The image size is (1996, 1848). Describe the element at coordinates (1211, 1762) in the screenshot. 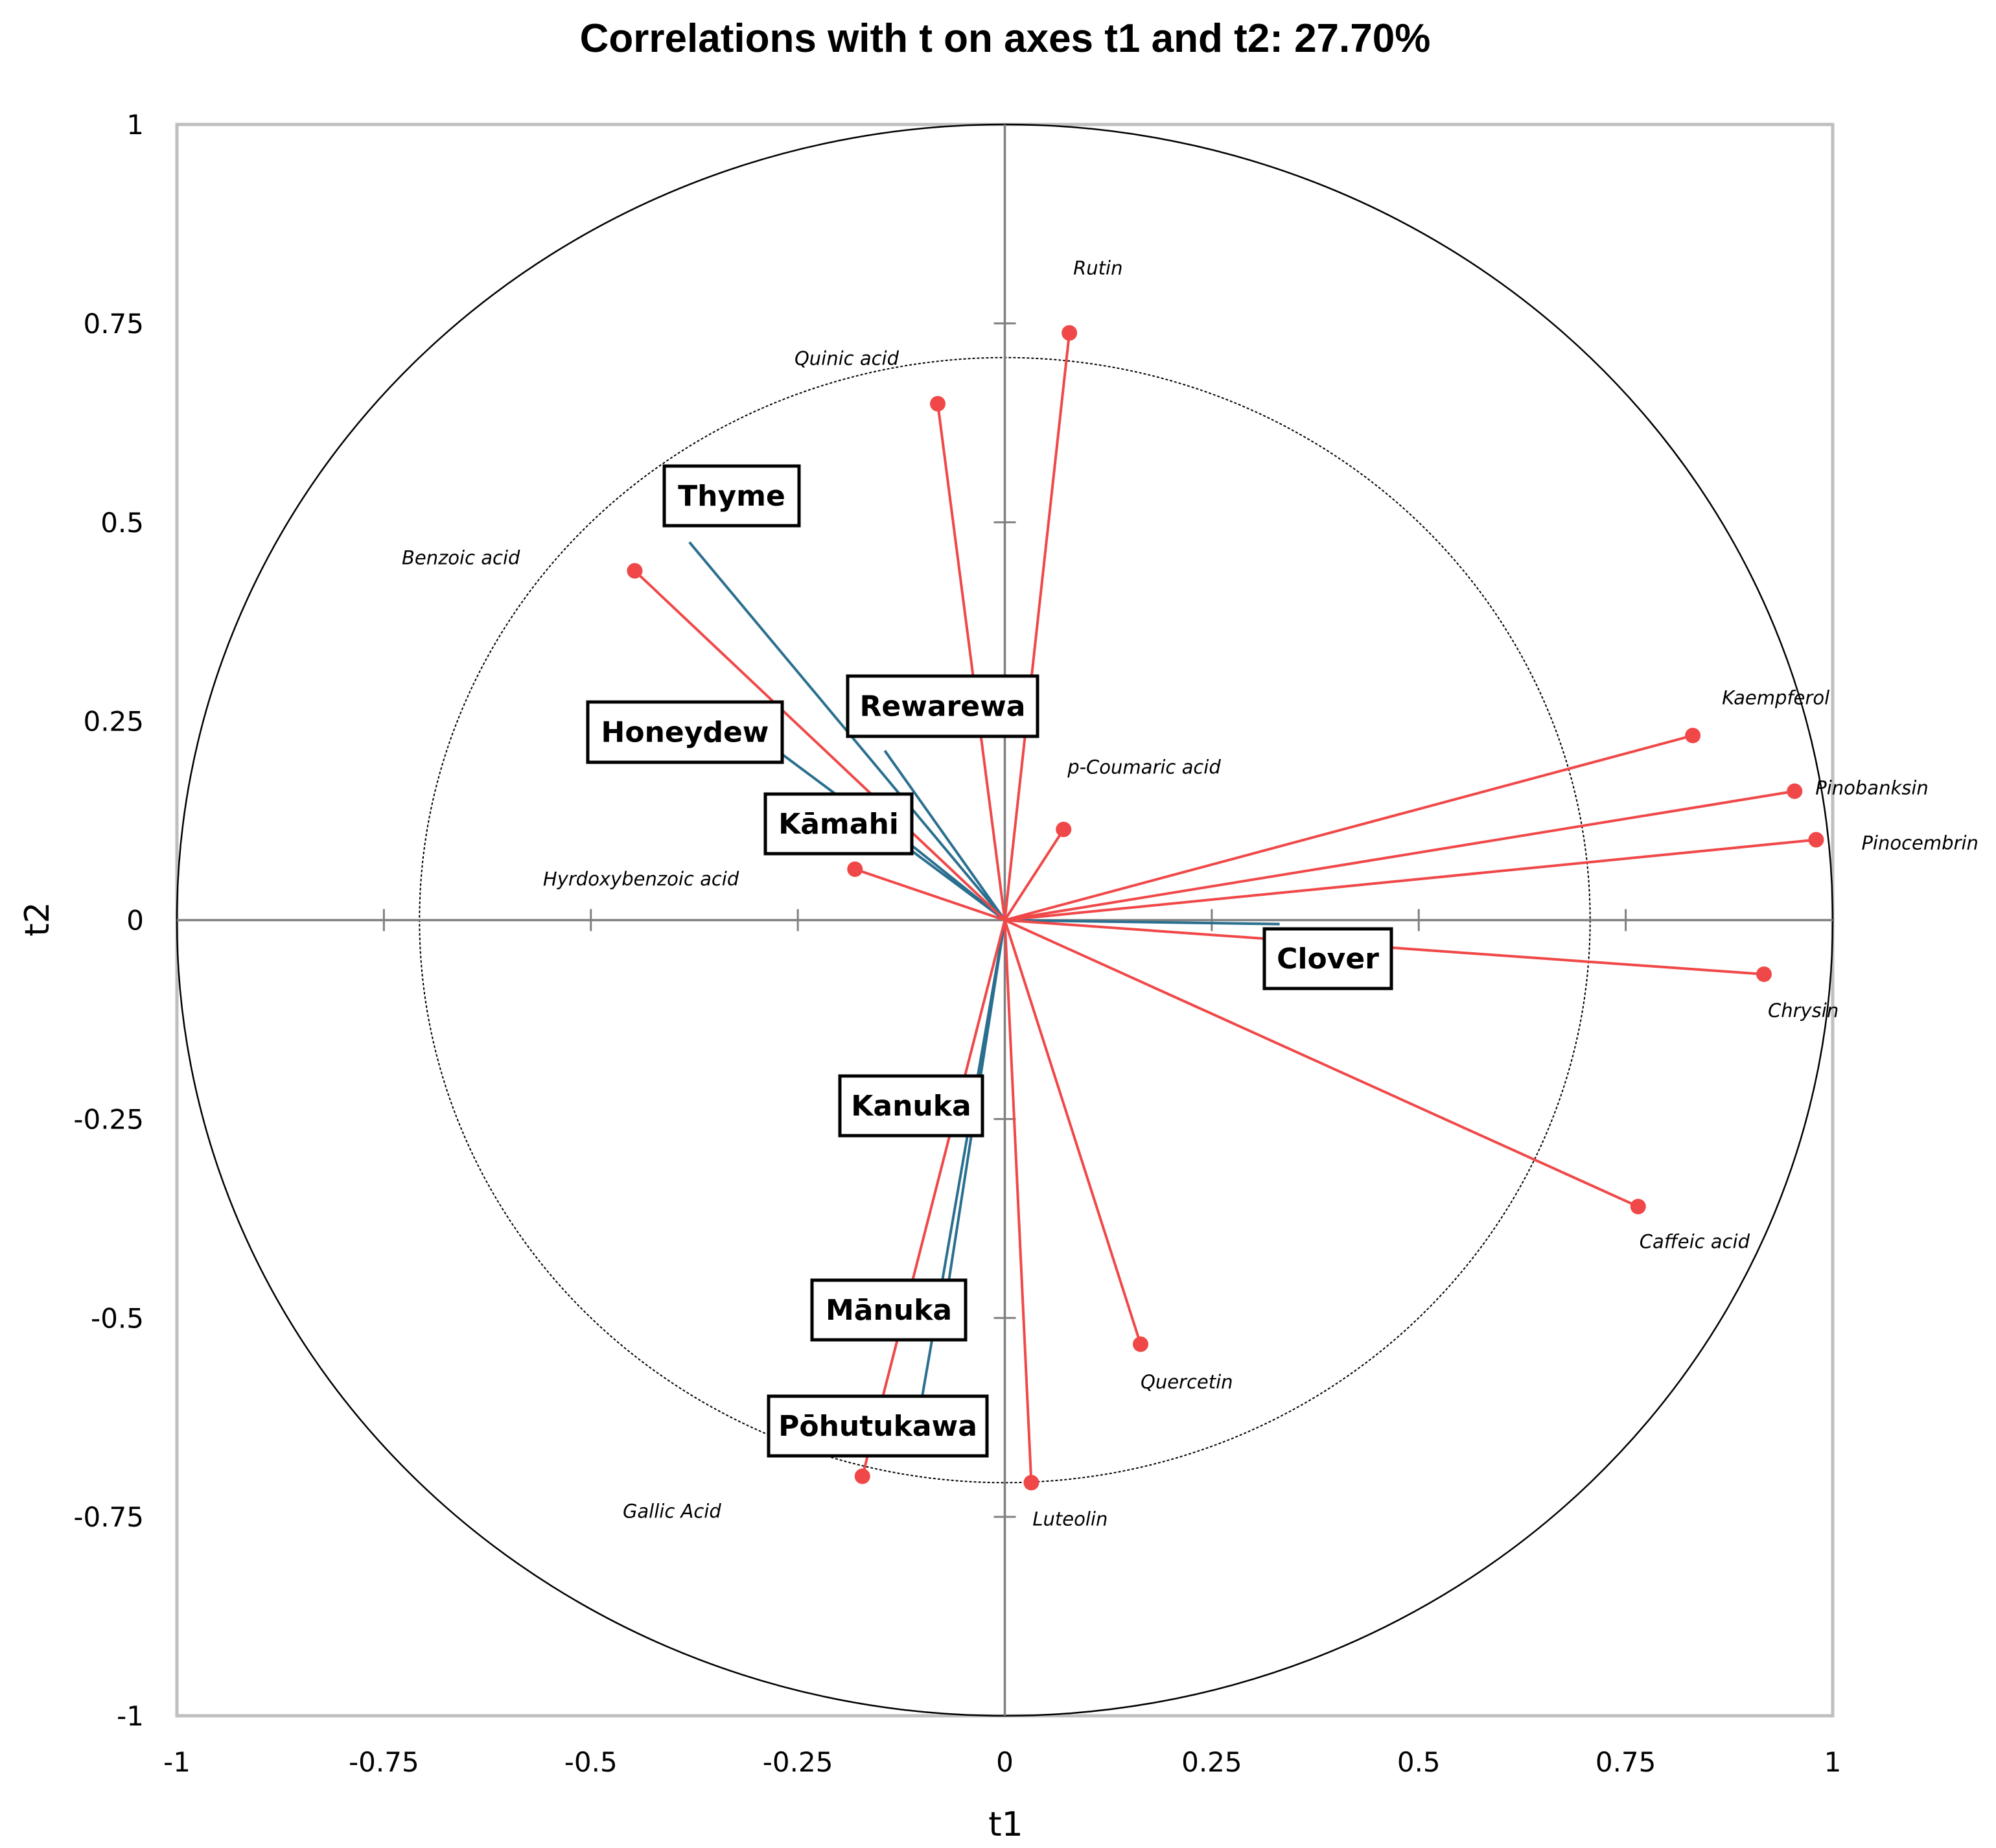

I see `x-tick-label: 0.25` at that location.